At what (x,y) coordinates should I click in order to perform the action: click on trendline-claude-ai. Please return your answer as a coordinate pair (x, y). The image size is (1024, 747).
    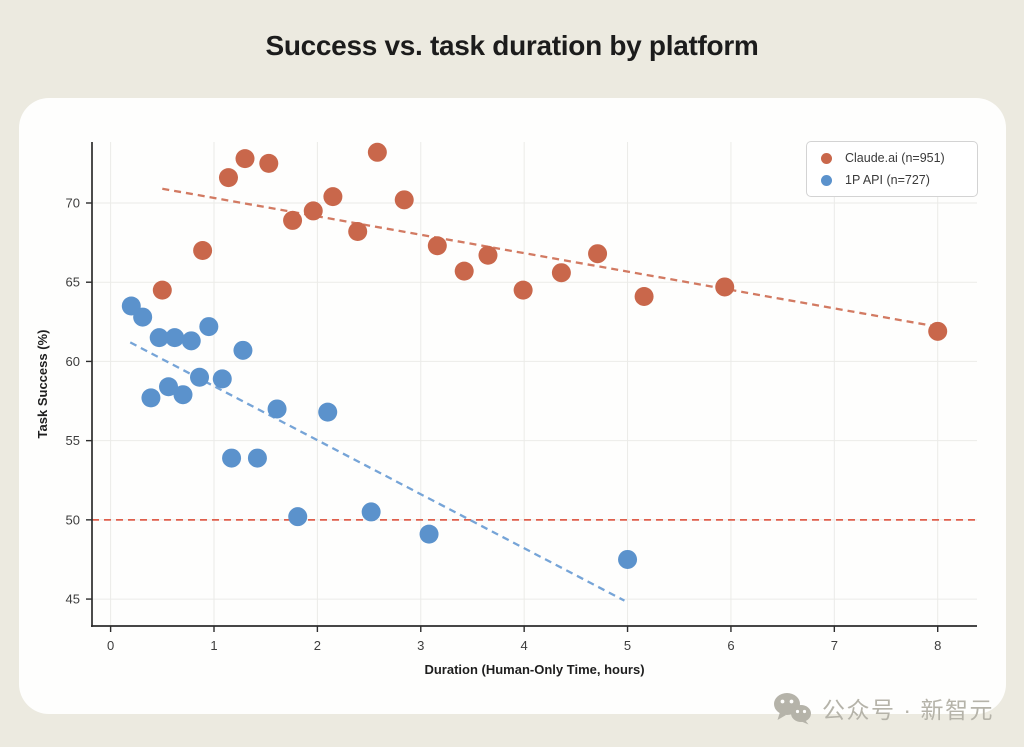
    Looking at the image, I should click on (549, 257).